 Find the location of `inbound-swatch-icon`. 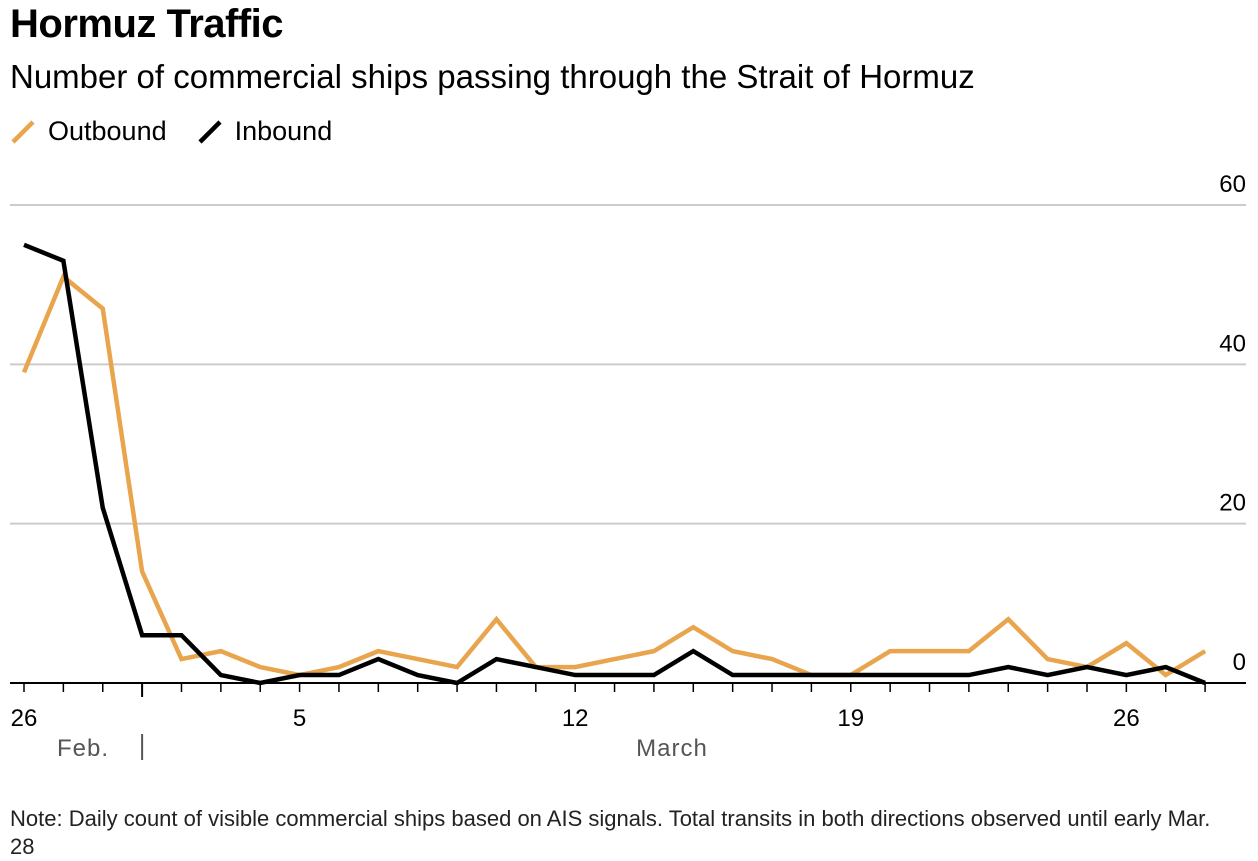

inbound-swatch-icon is located at coordinates (210, 131).